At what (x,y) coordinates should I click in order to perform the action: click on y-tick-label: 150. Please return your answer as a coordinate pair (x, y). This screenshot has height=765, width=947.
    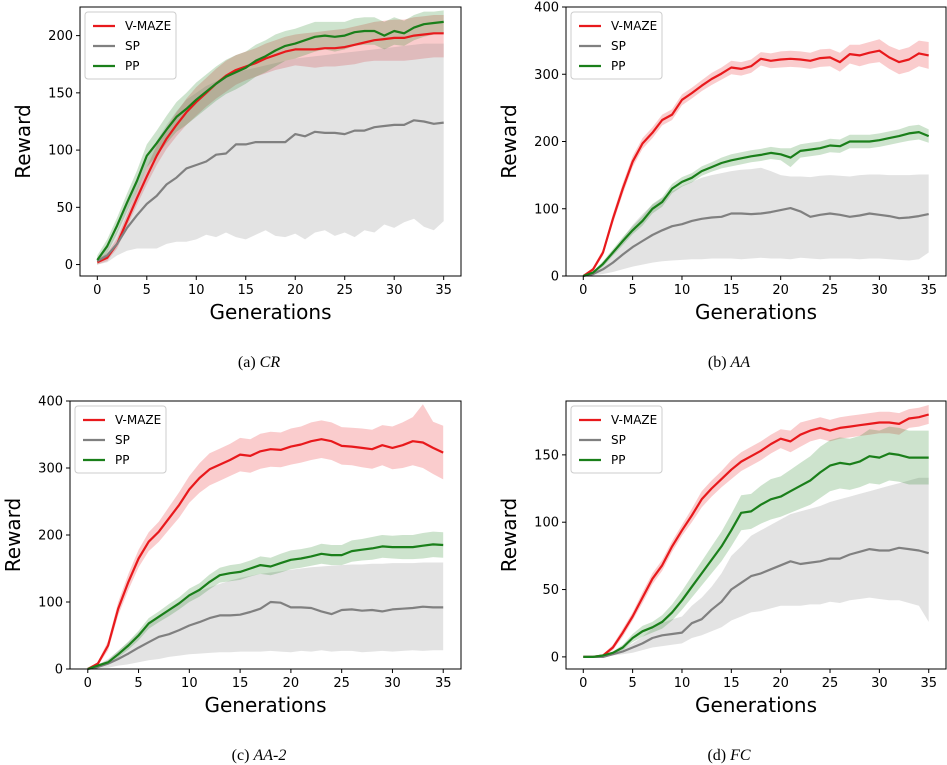
    Looking at the image, I should click on (60, 93).